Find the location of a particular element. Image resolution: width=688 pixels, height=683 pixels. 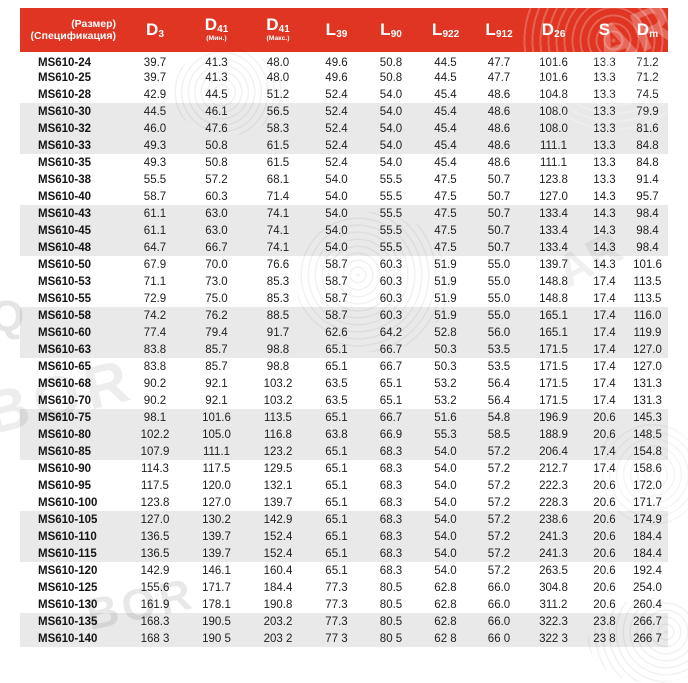

value-cell: 178.1 is located at coordinates (216, 604).